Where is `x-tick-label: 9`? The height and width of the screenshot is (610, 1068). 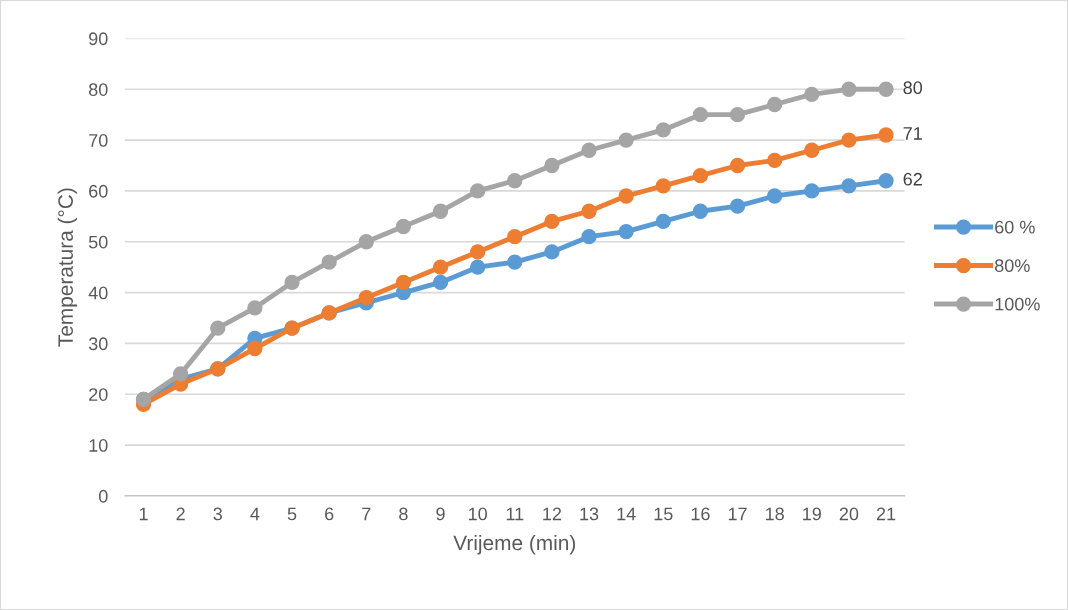
x-tick-label: 9 is located at coordinates (440, 514).